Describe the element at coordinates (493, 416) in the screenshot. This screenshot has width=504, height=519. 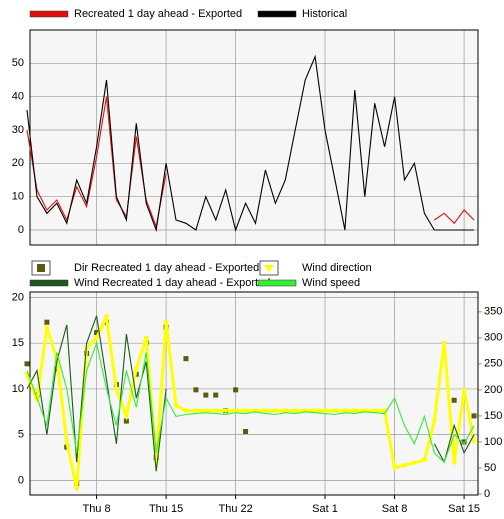
I see `y2-tick-label: 150` at that location.